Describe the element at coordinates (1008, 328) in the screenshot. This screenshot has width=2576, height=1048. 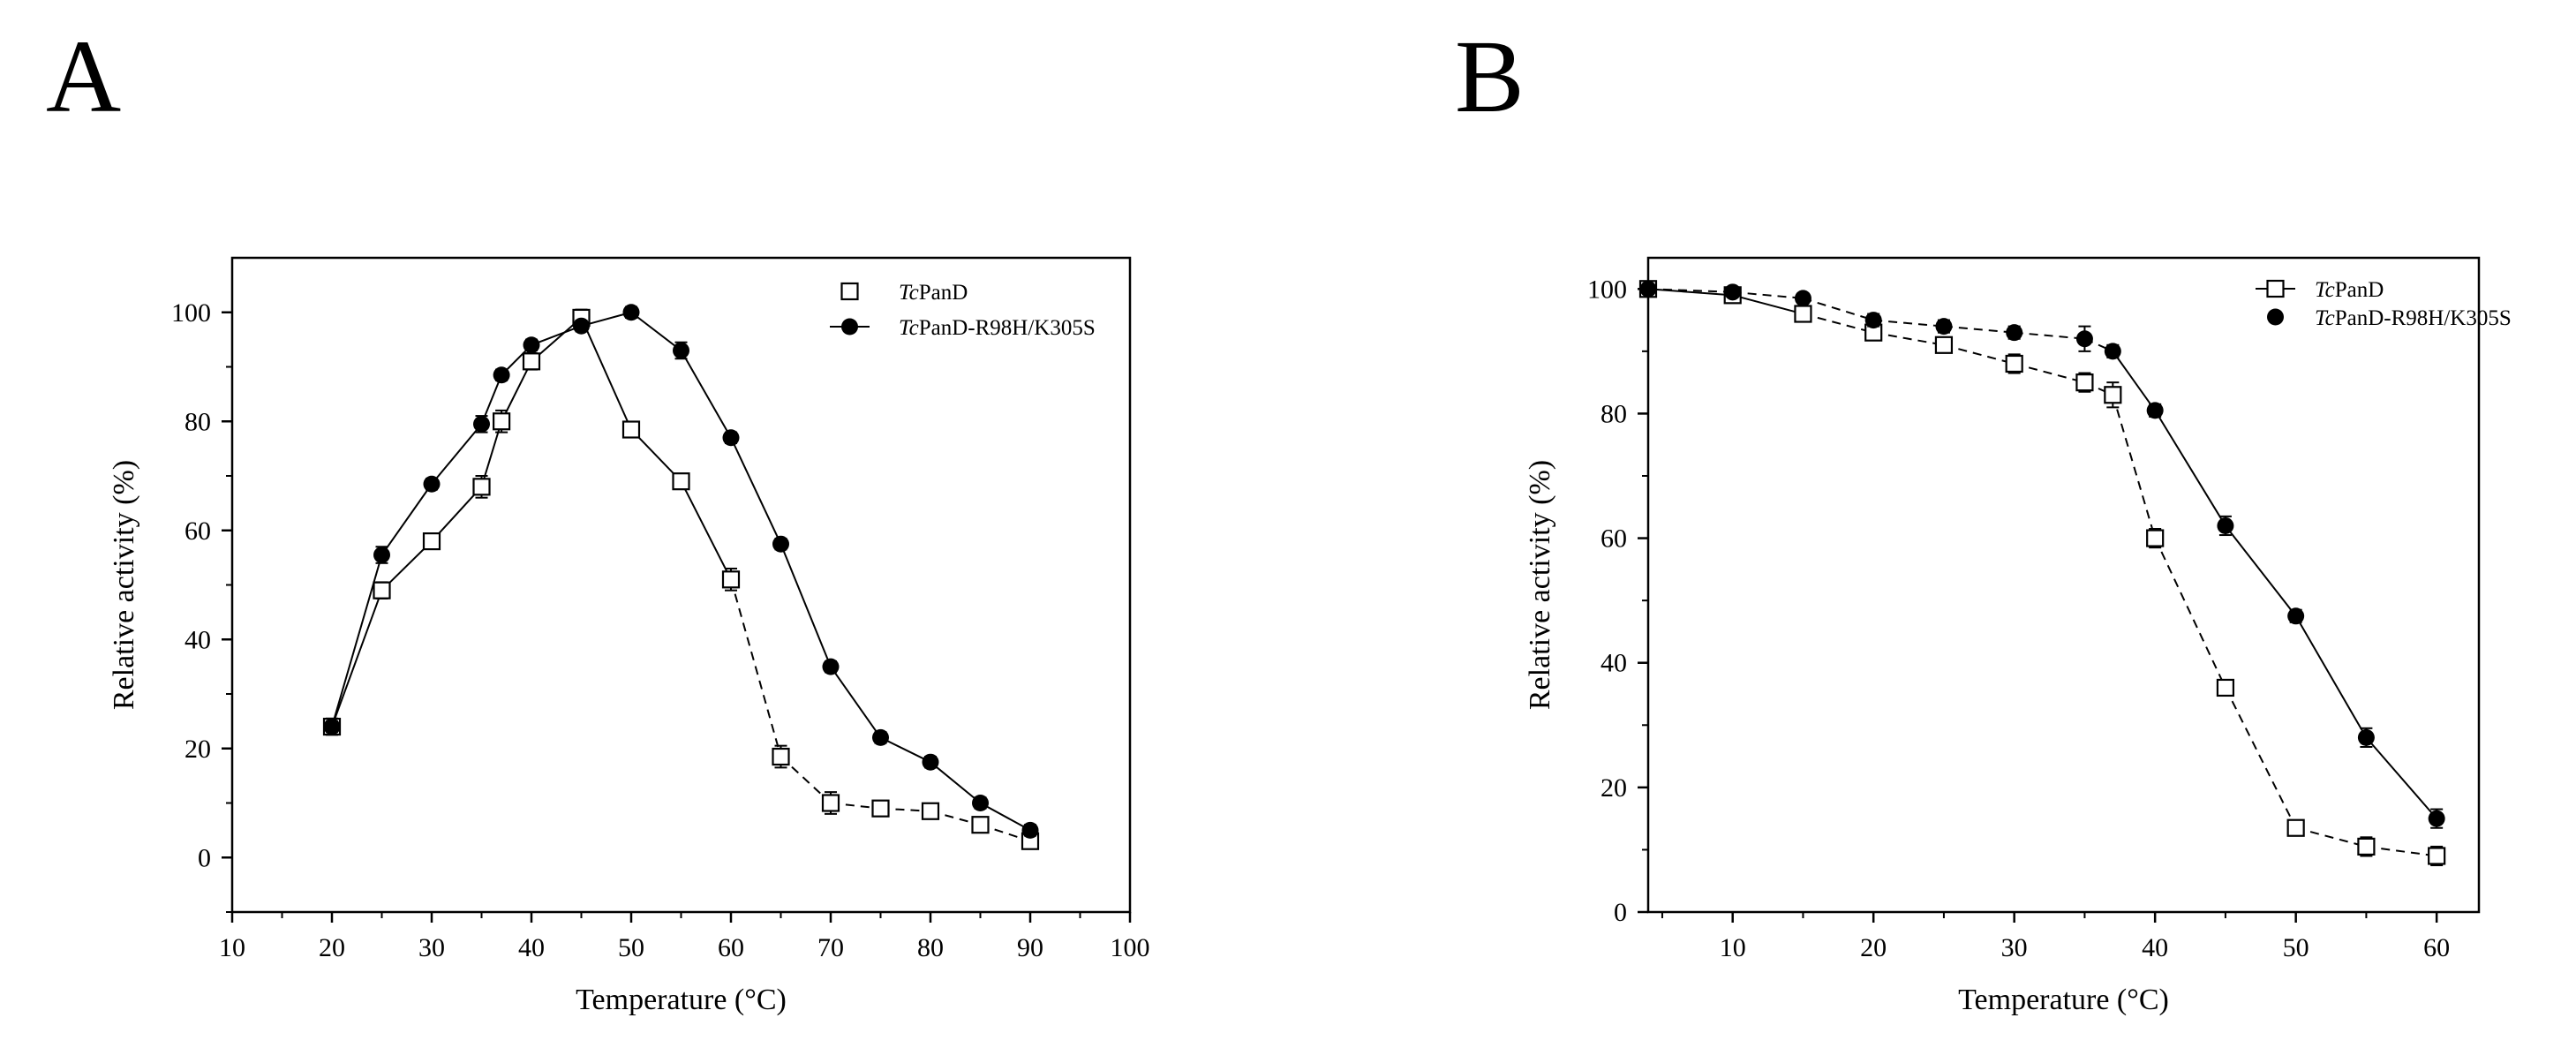
I see `legend-label-rest: PanD-R98H/K305S` at that location.